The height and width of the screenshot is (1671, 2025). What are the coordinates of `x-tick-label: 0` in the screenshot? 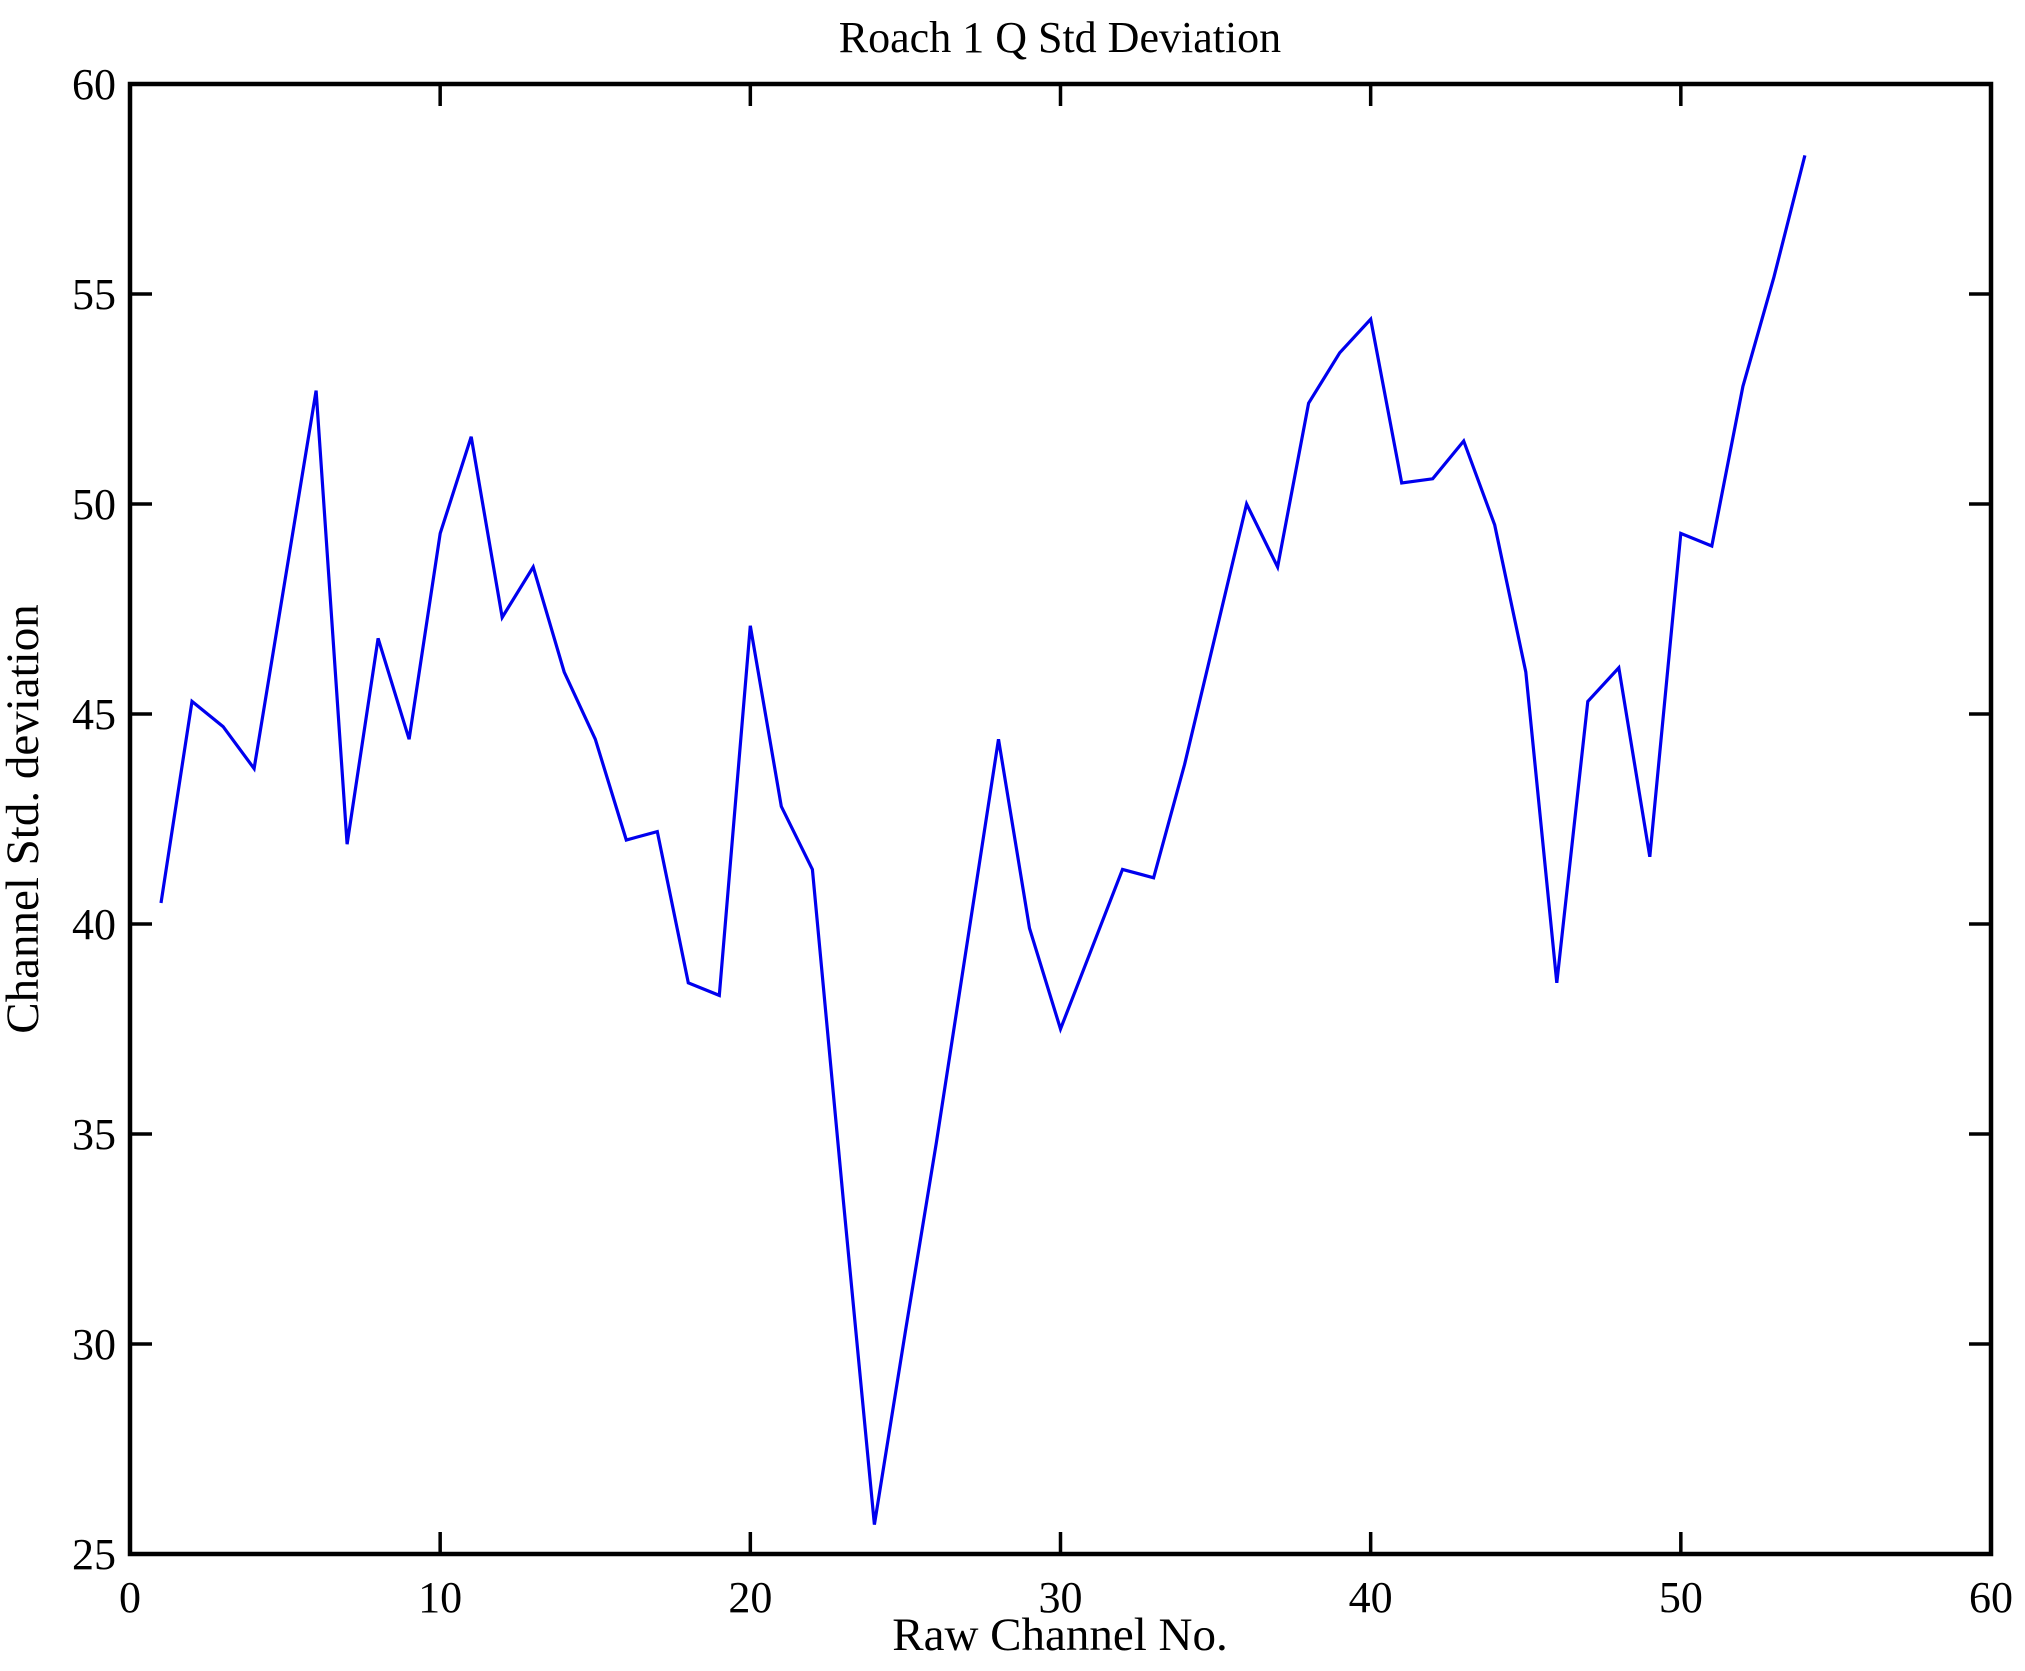 It's located at (130, 1597).